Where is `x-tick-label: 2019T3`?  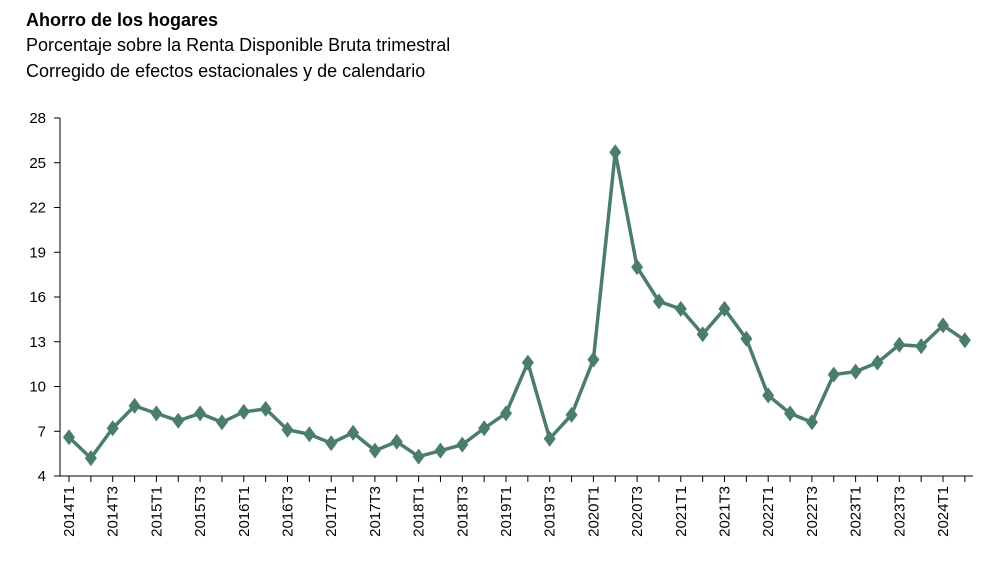 x-tick-label: 2019T3 is located at coordinates (550, 511).